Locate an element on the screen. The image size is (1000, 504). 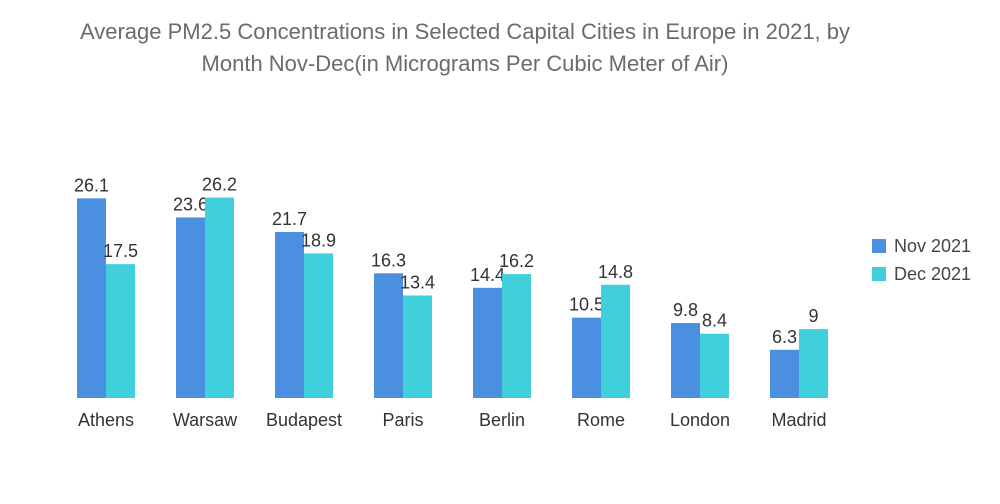
data-label-rome-nov-2021: 10.5 is located at coordinates (586, 305).